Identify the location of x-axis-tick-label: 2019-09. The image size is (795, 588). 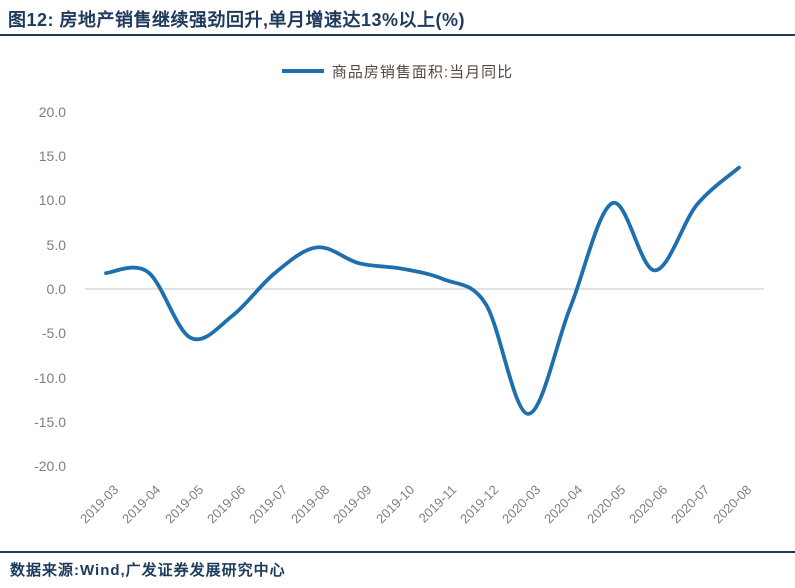
(352, 504).